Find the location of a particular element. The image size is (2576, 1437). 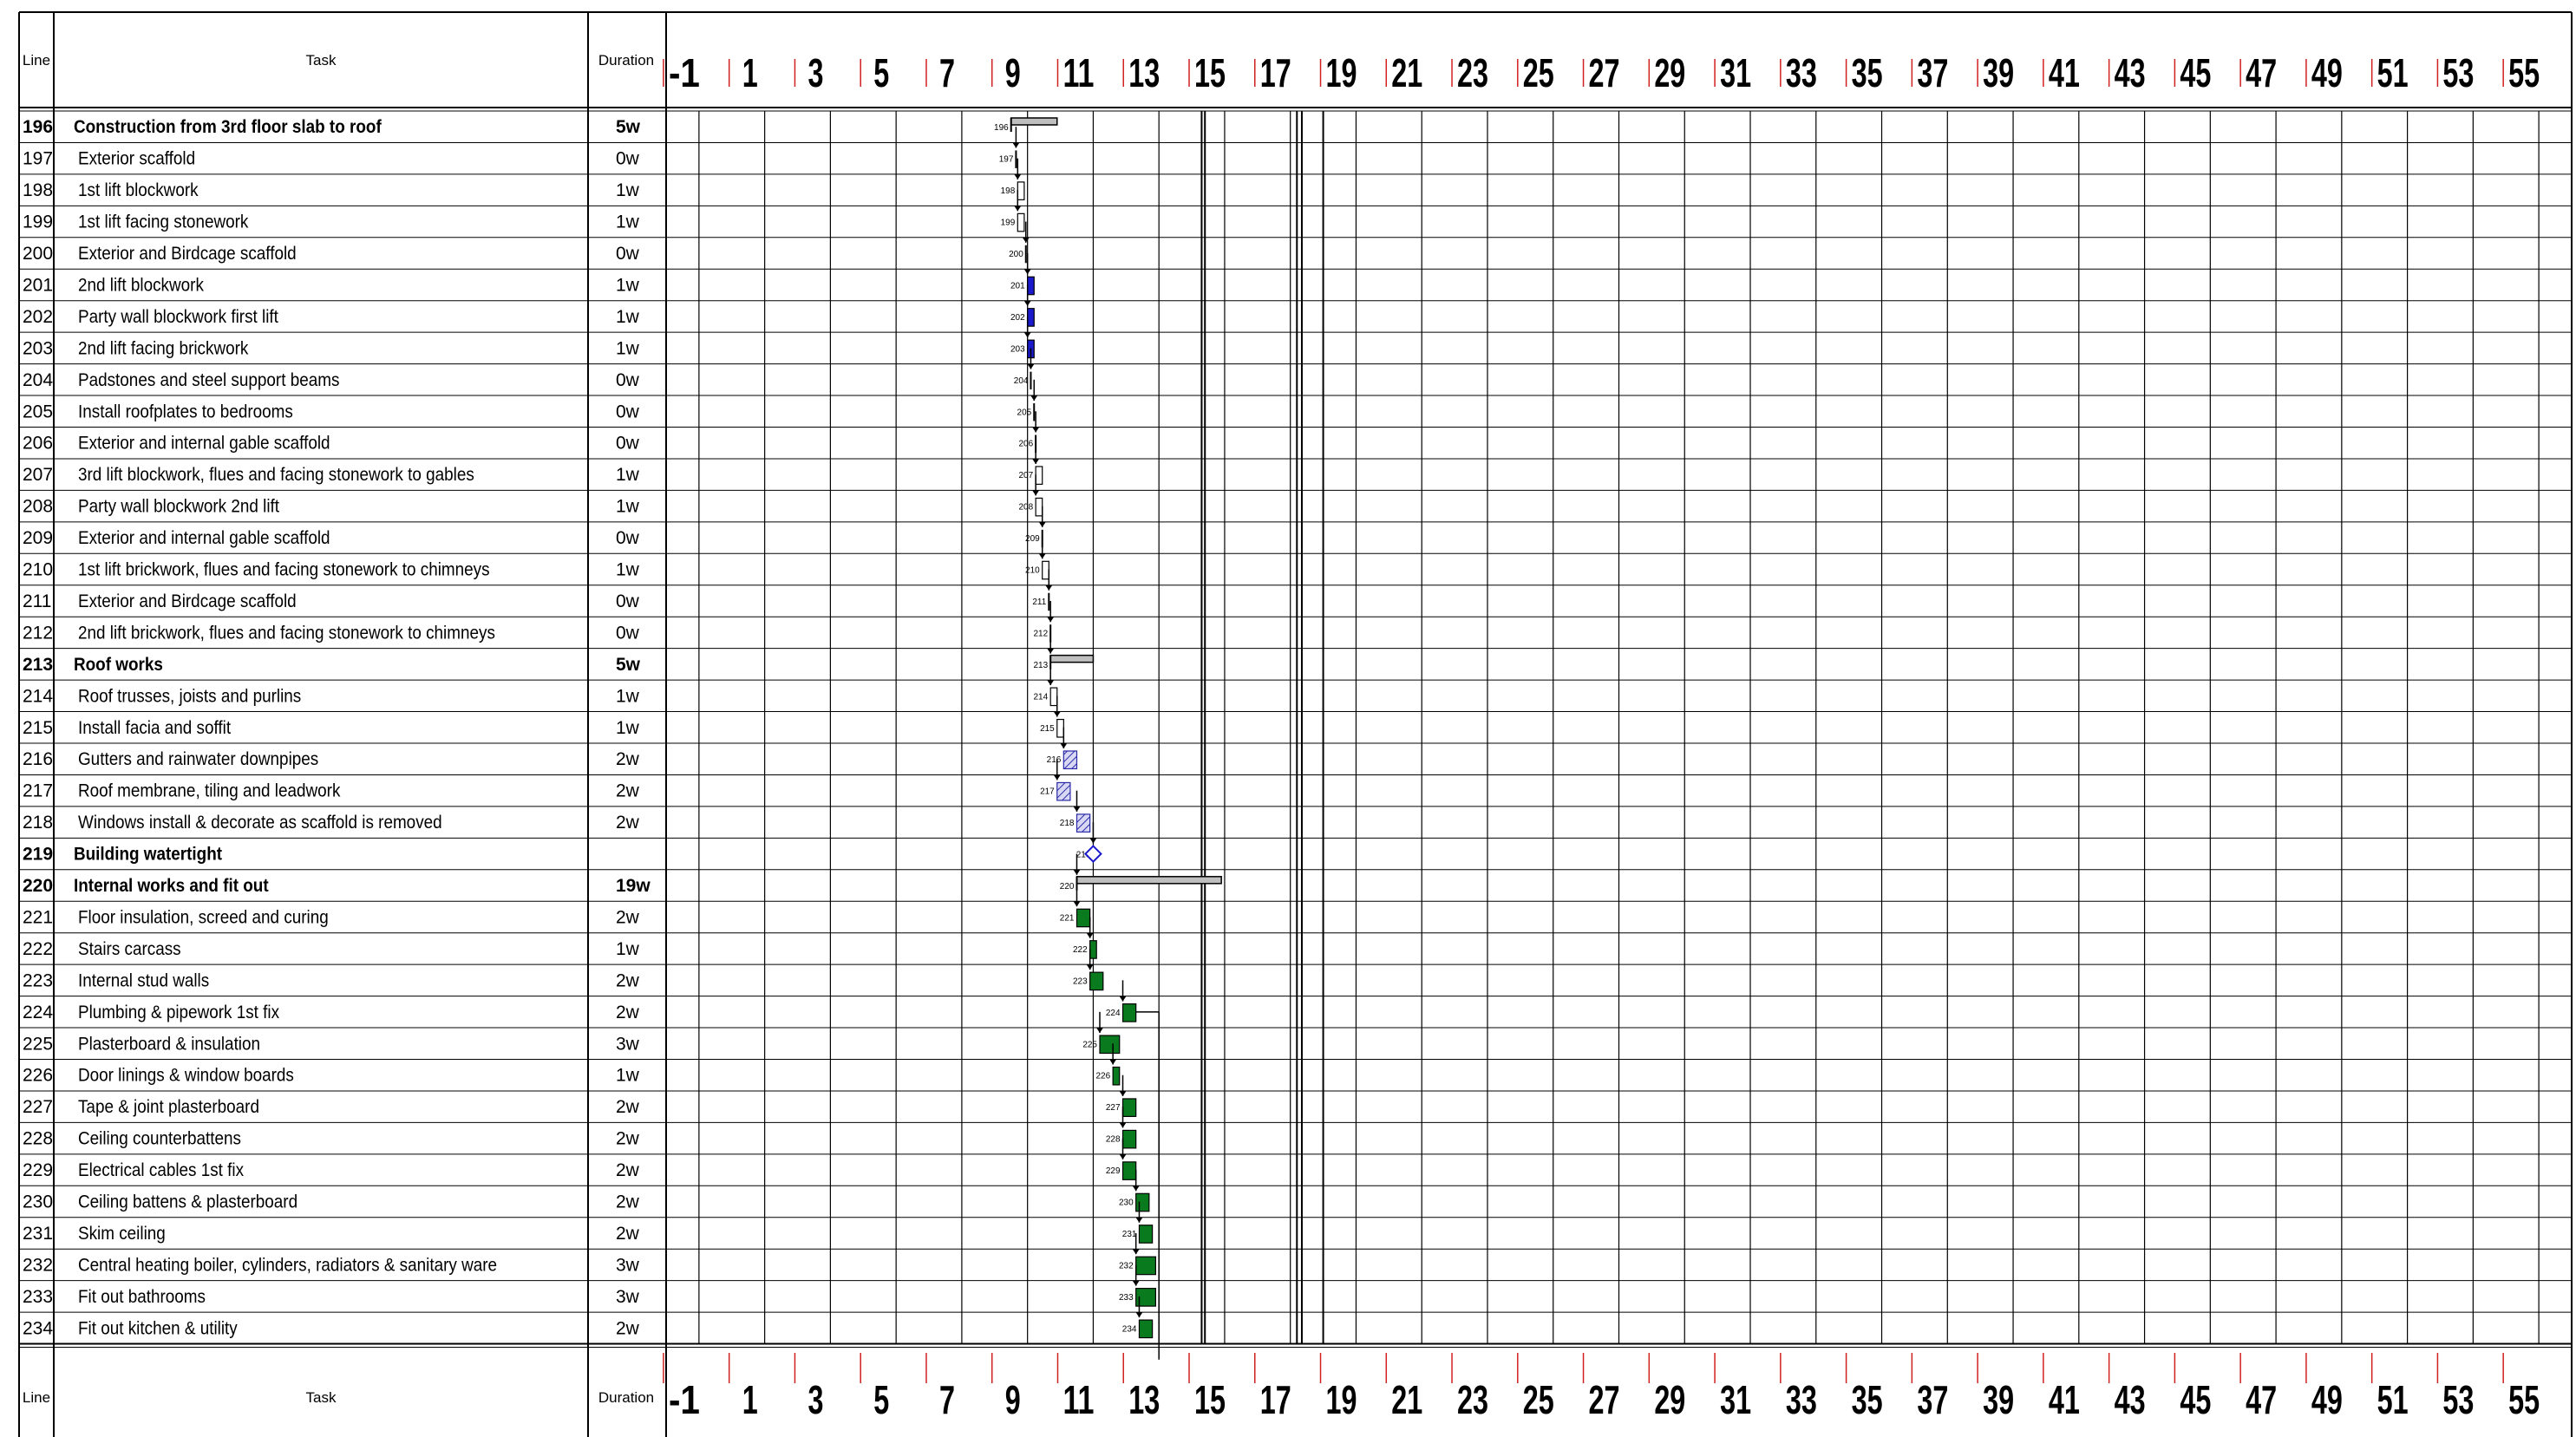

week-tick-label-bottom: 45 is located at coordinates (2195, 1399).